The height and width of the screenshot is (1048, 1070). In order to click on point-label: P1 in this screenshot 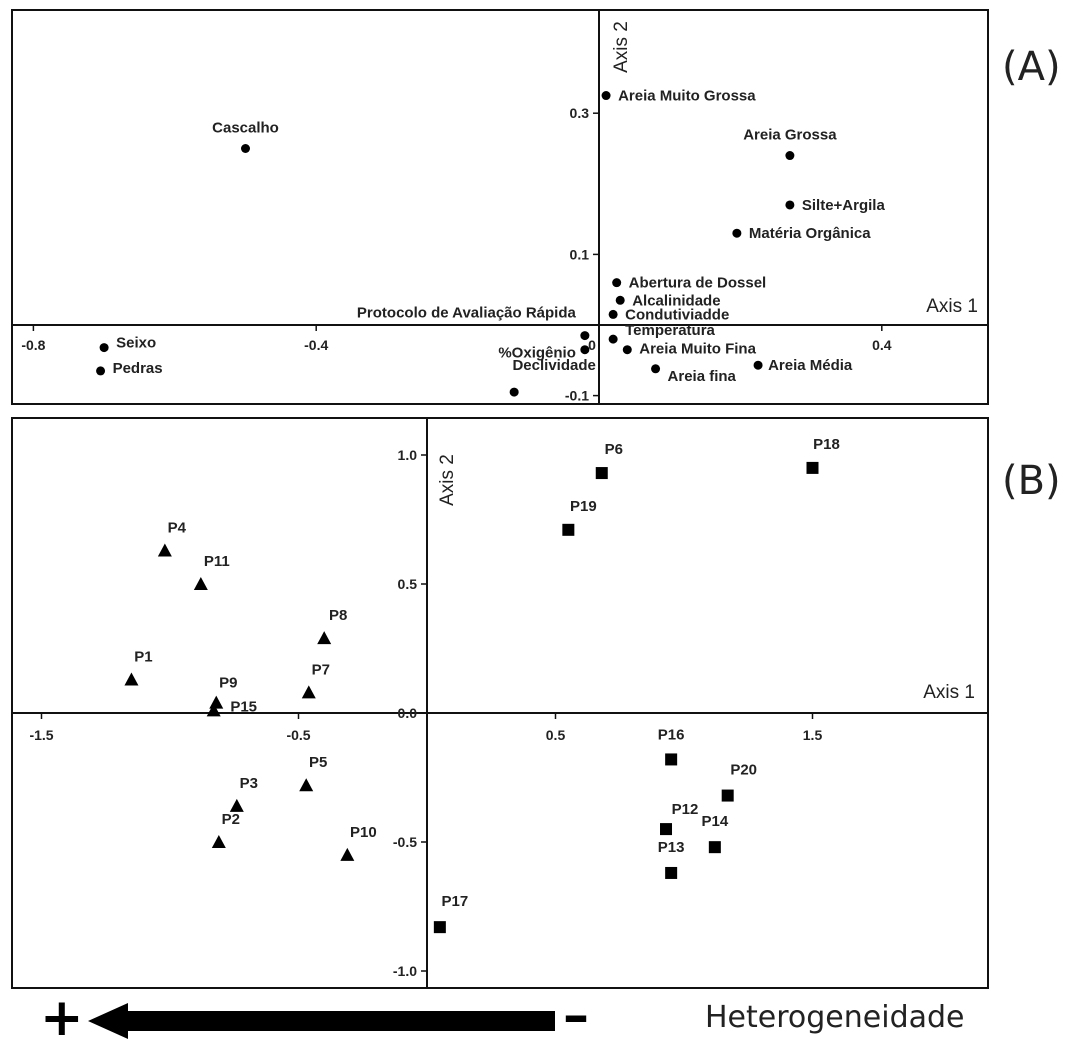, I will do `click(143, 656)`.